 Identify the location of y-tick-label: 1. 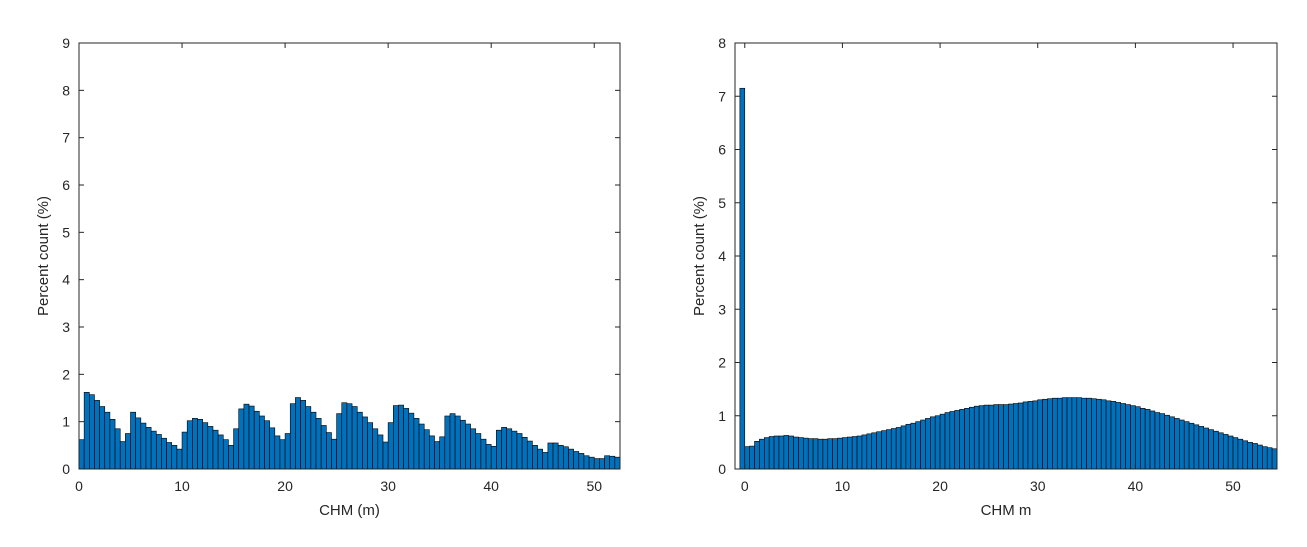
(66, 422).